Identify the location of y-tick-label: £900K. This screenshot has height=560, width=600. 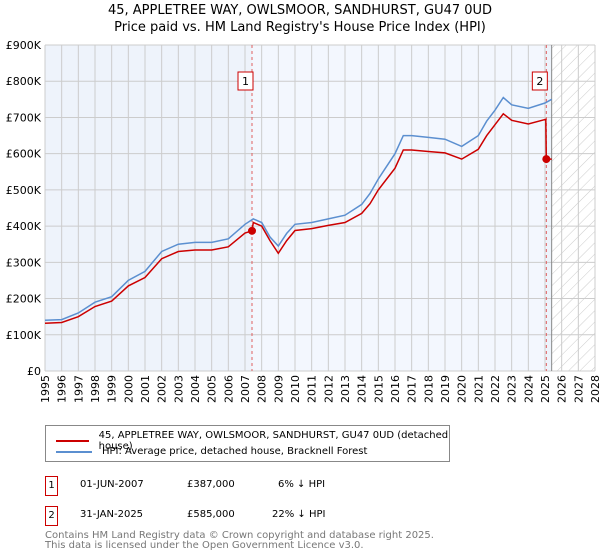
(24, 45).